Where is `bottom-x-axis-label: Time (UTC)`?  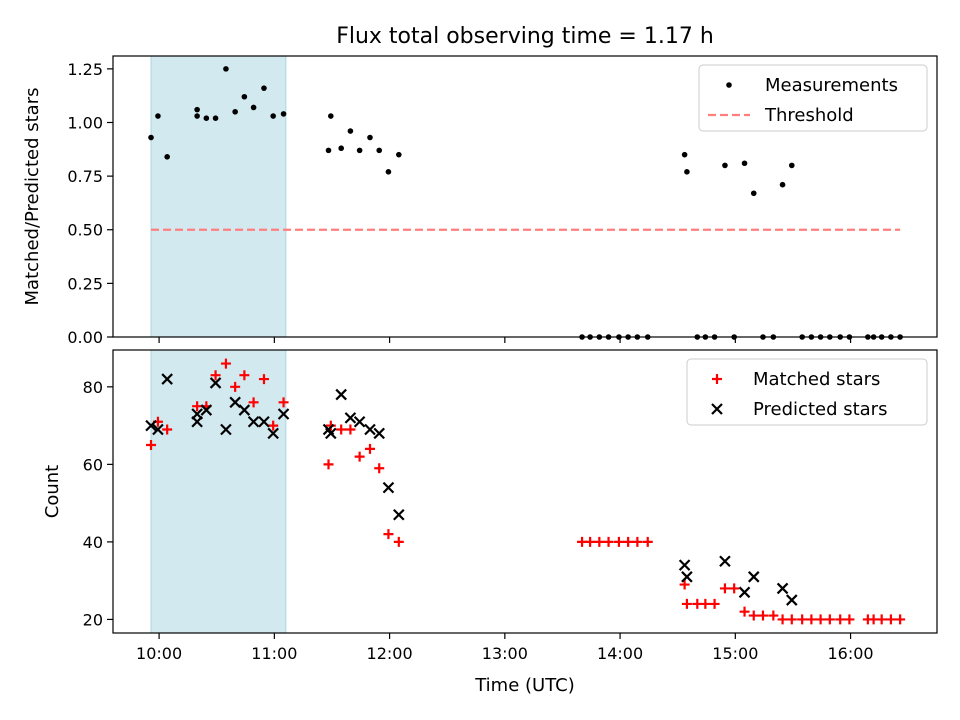
bottom-x-axis-label: Time (UTC) is located at coordinates (524, 685).